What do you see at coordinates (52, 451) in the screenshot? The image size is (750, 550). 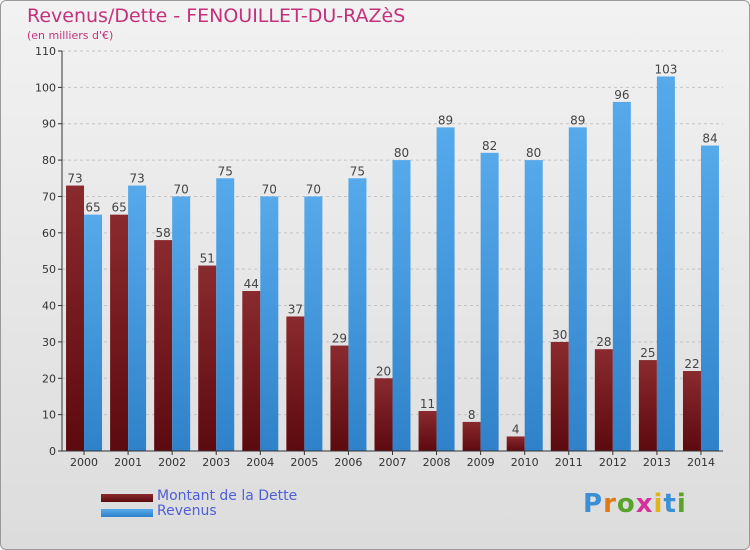 I see `y-tick-label: 0` at bounding box center [52, 451].